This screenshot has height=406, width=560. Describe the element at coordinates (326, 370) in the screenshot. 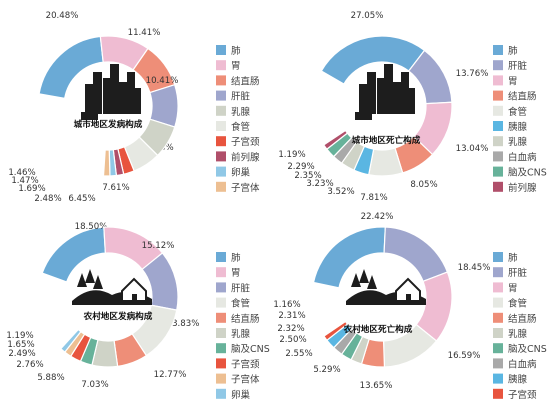

I see `slice-value-label: 5.29%` at that location.